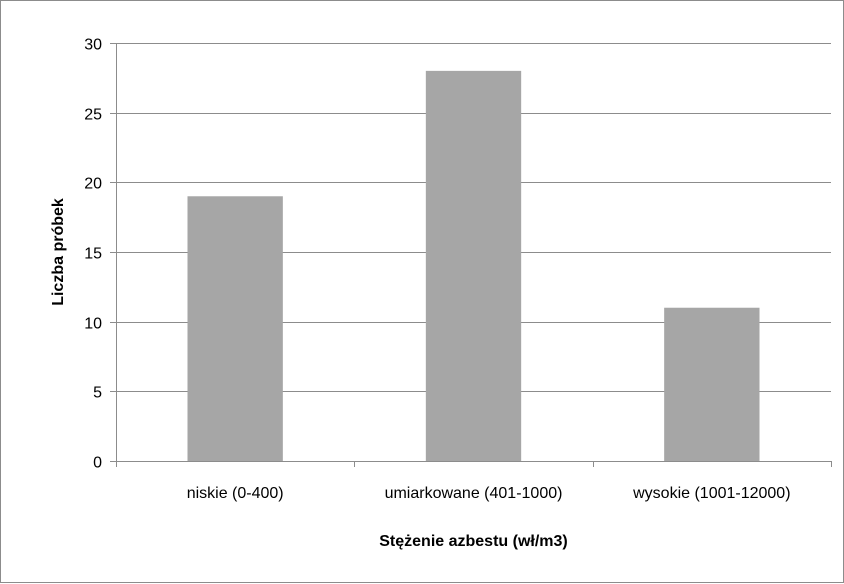  What do you see at coordinates (235, 493) in the screenshot?
I see `x-tick-label-1: niskie (0-400)` at bounding box center [235, 493].